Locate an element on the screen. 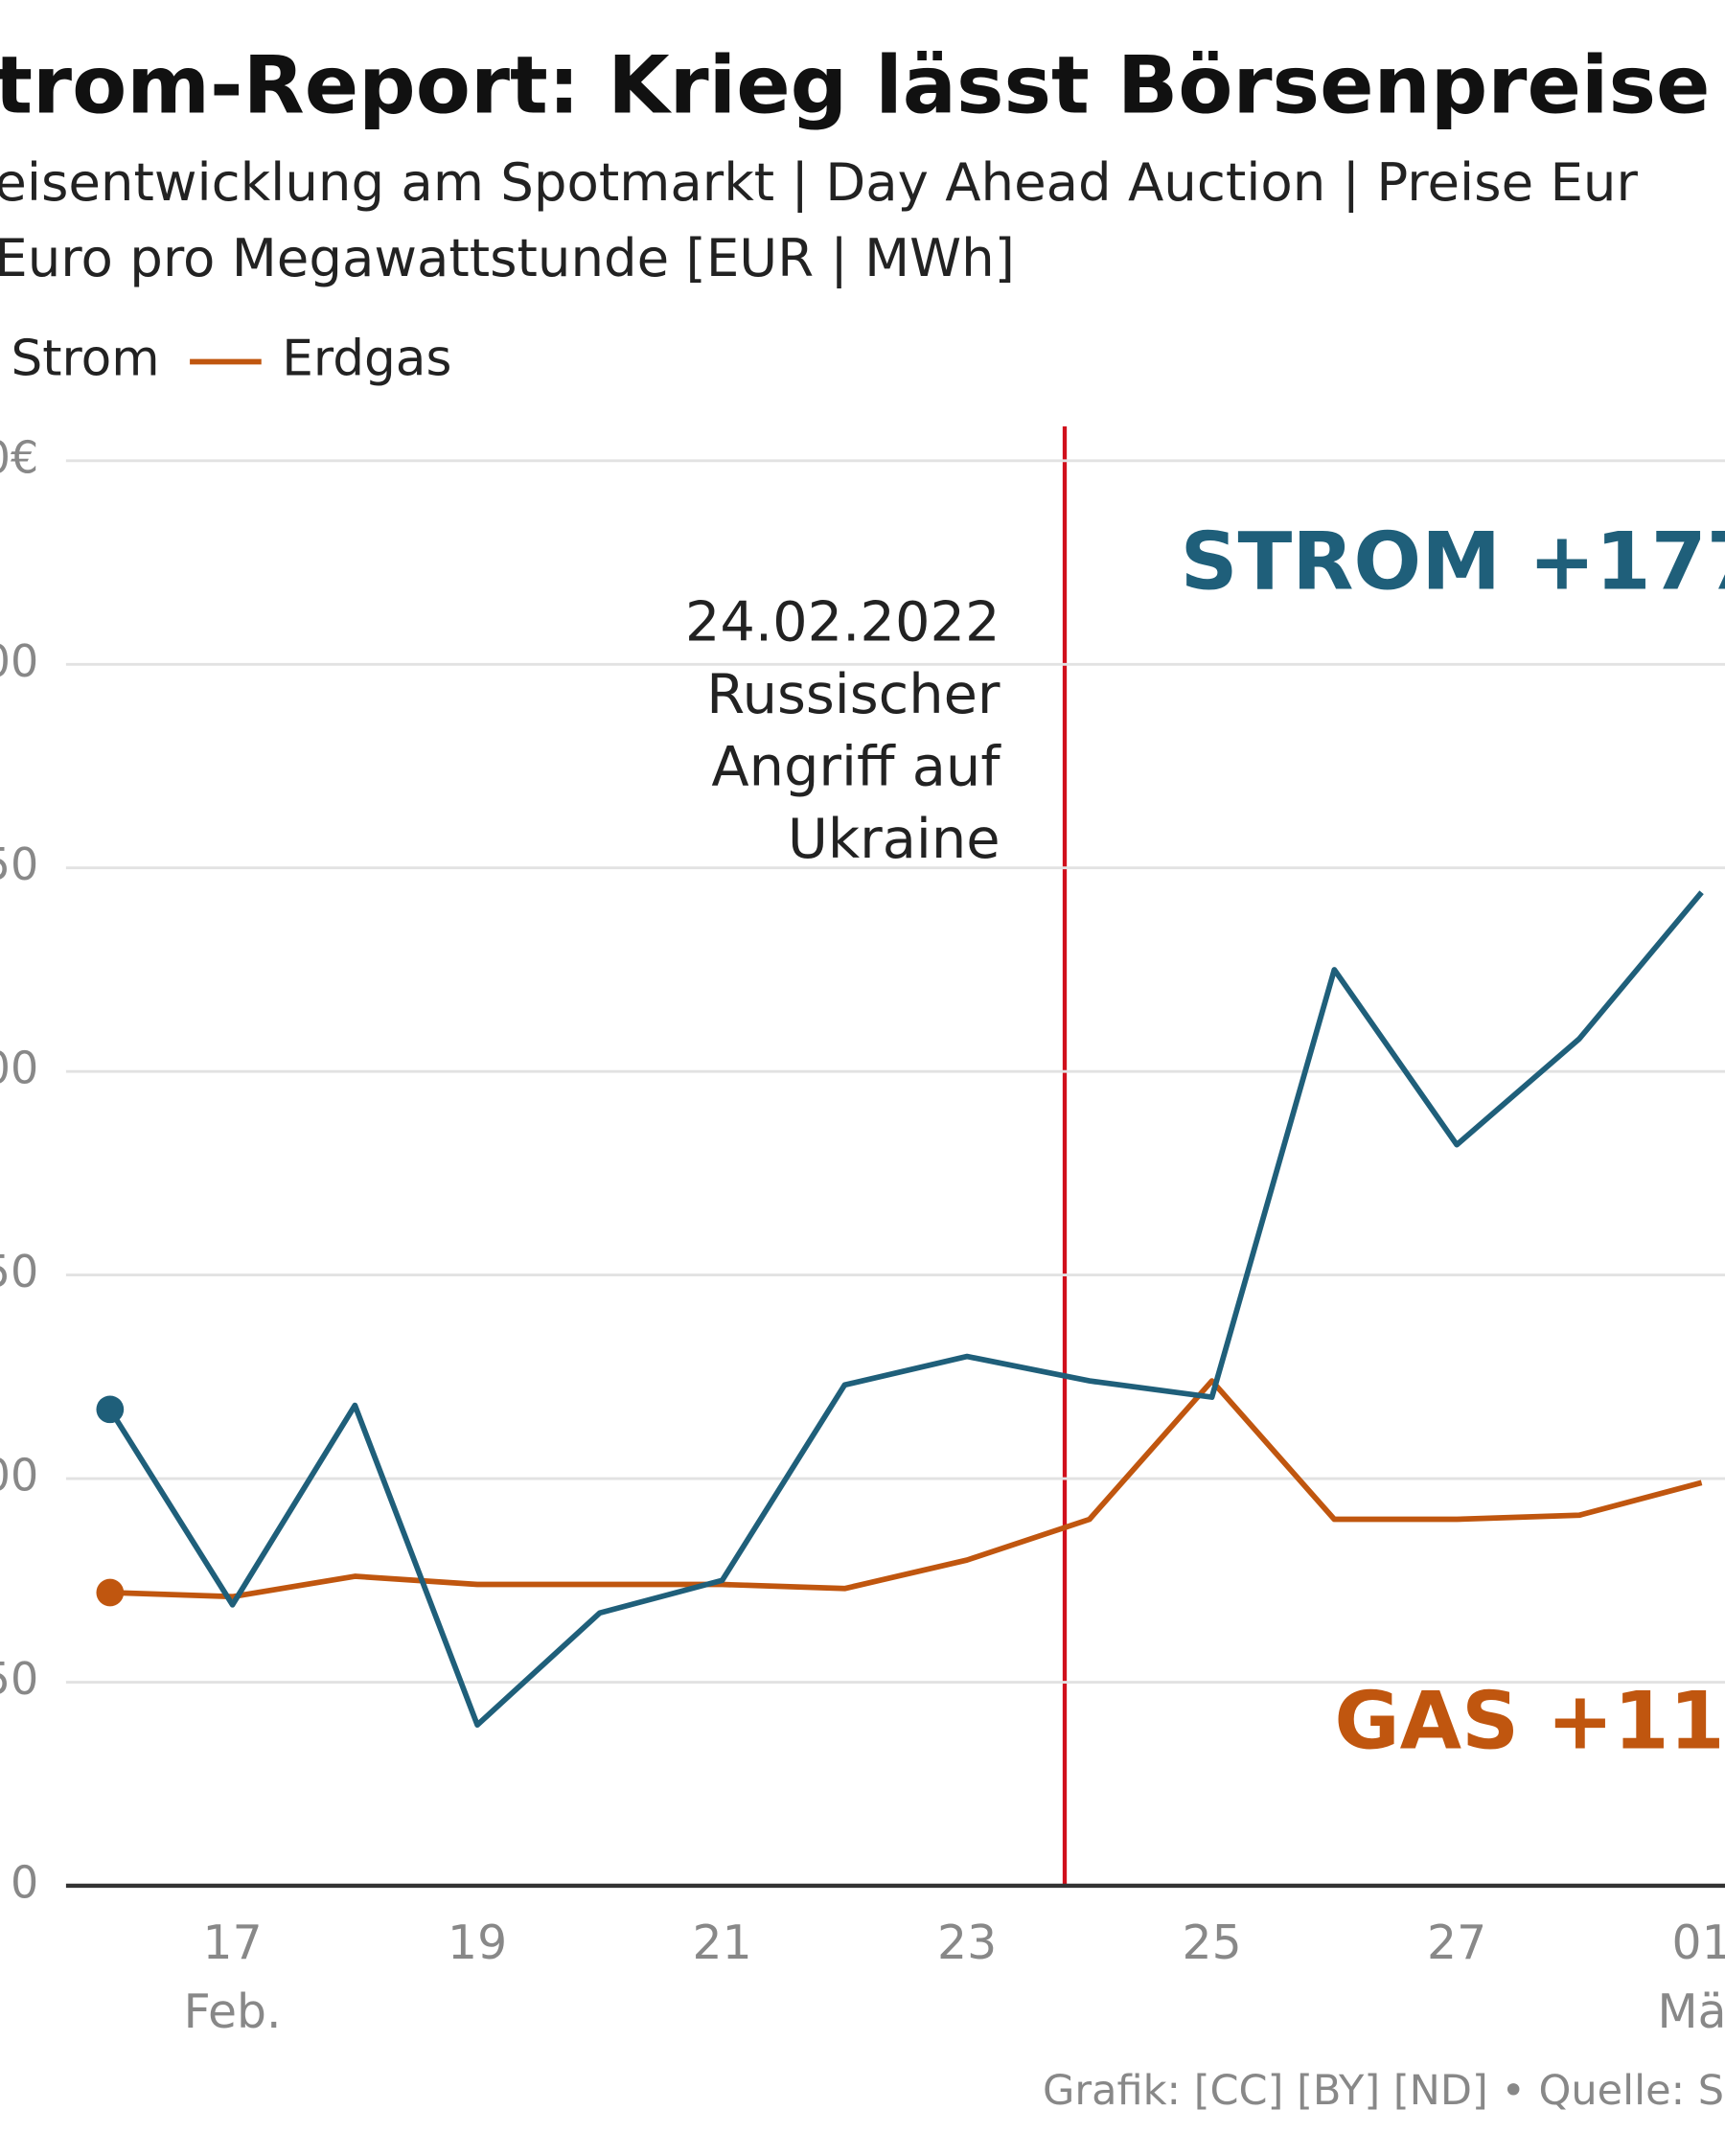 This screenshot has height=2156, width=1725. gas-annotation: GAS +114 is located at coordinates (1529, 1720).